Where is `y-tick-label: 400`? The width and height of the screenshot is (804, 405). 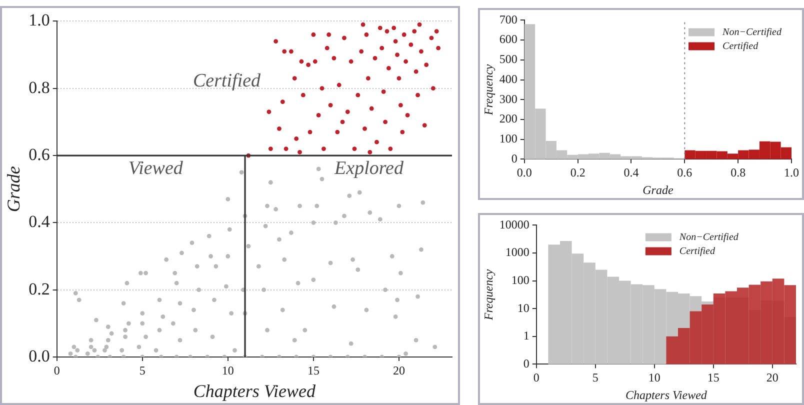
y-tick-label: 400 is located at coordinates (508, 79).